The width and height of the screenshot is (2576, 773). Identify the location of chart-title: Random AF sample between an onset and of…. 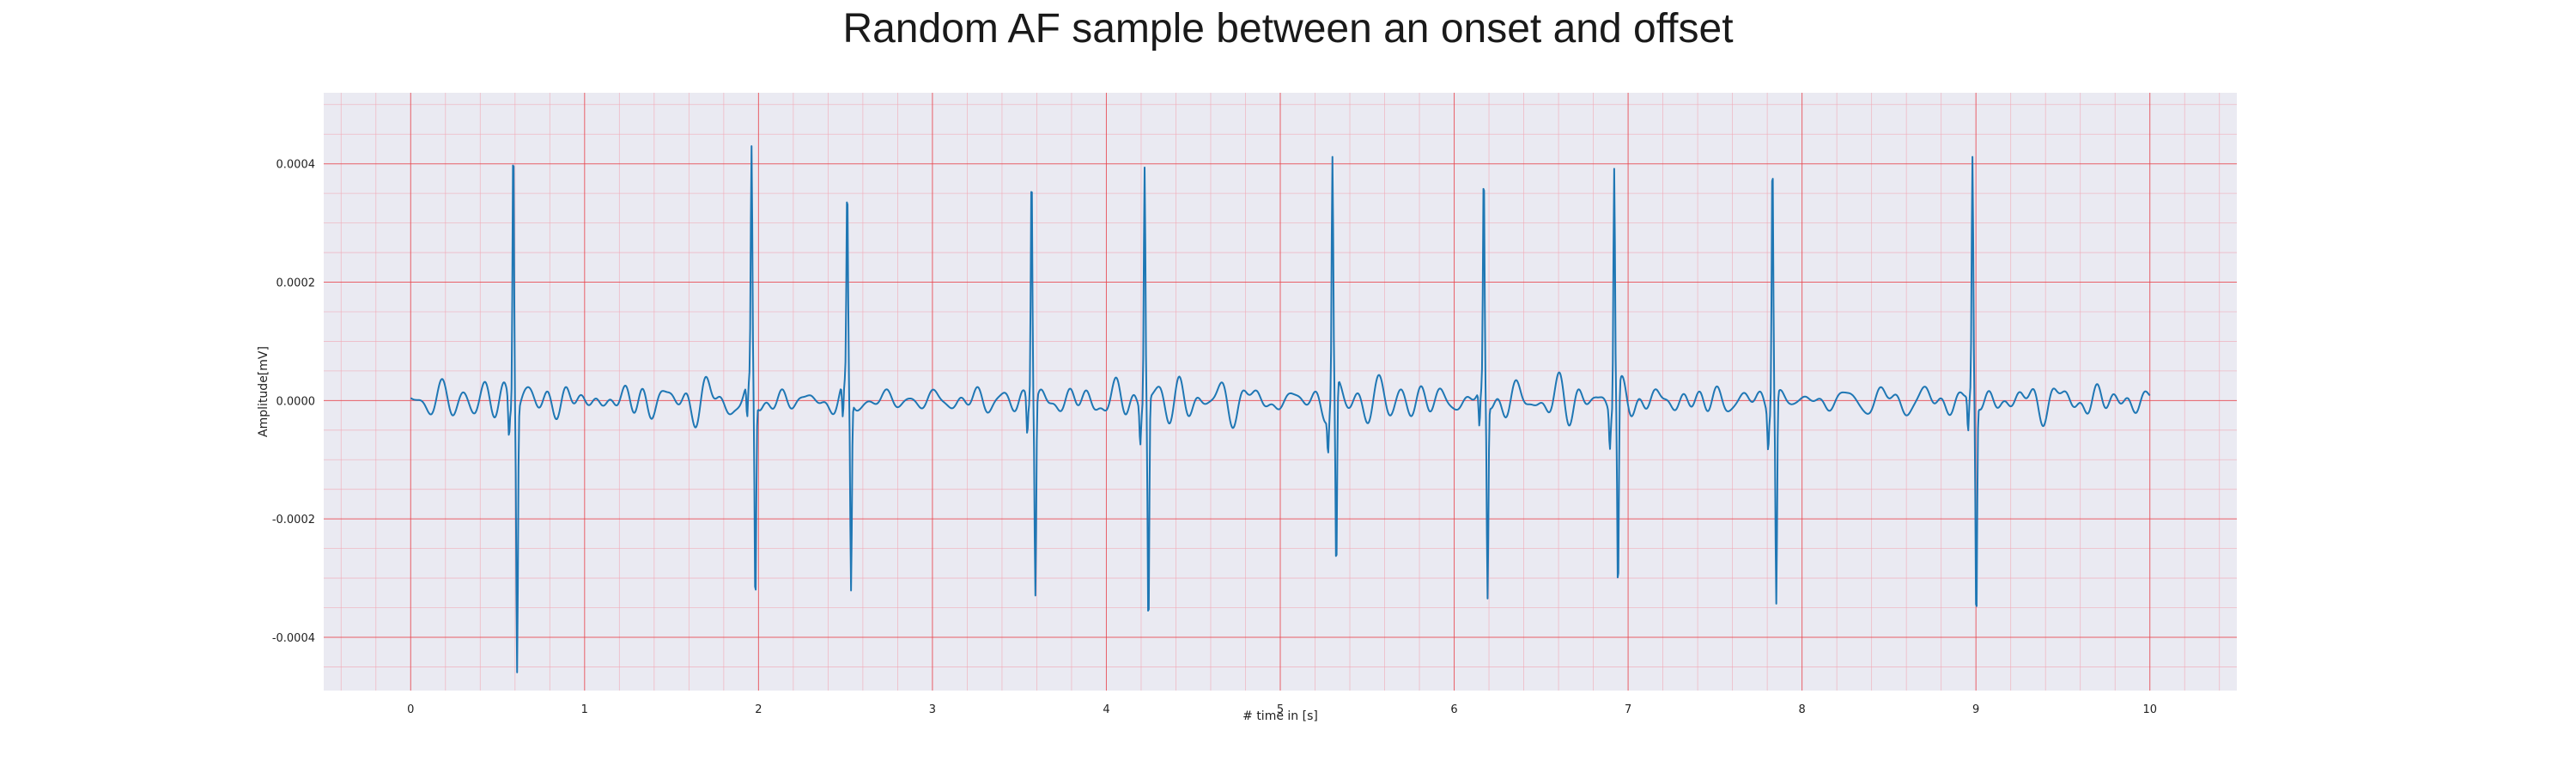
(1288, 29).